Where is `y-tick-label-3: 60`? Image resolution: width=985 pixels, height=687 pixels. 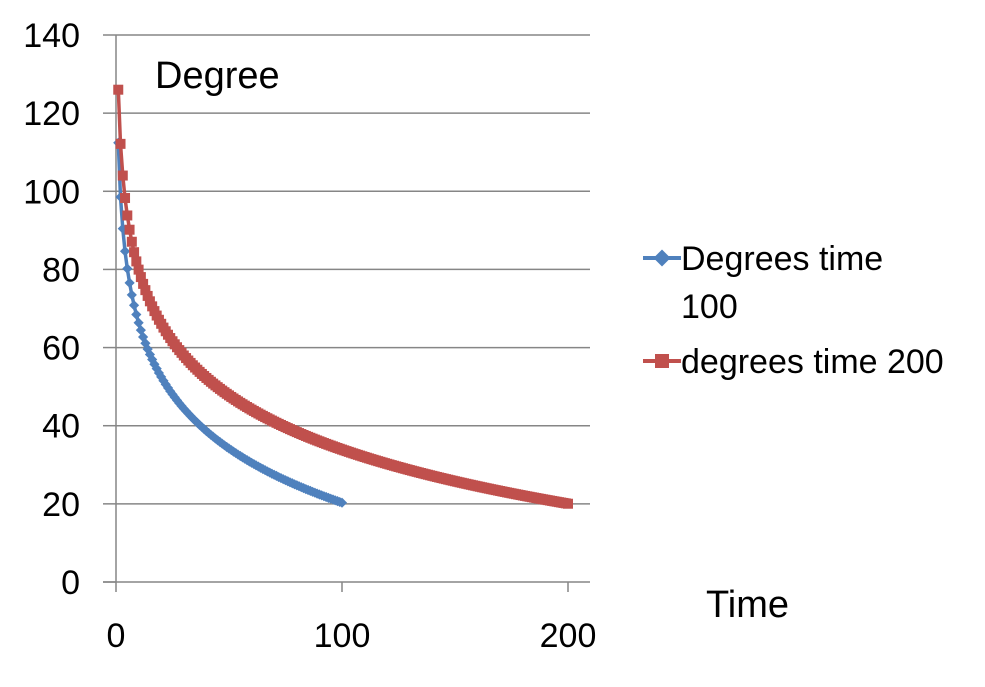
y-tick-label-3: 60 is located at coordinates (61, 349).